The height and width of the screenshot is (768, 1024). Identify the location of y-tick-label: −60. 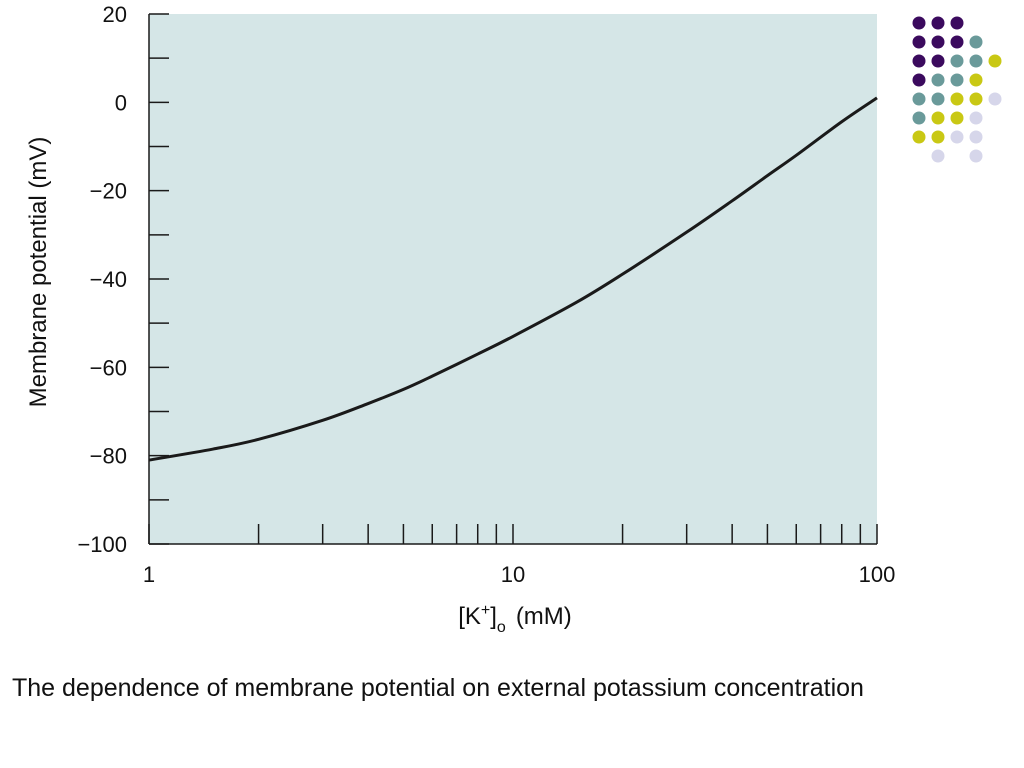
(108, 367).